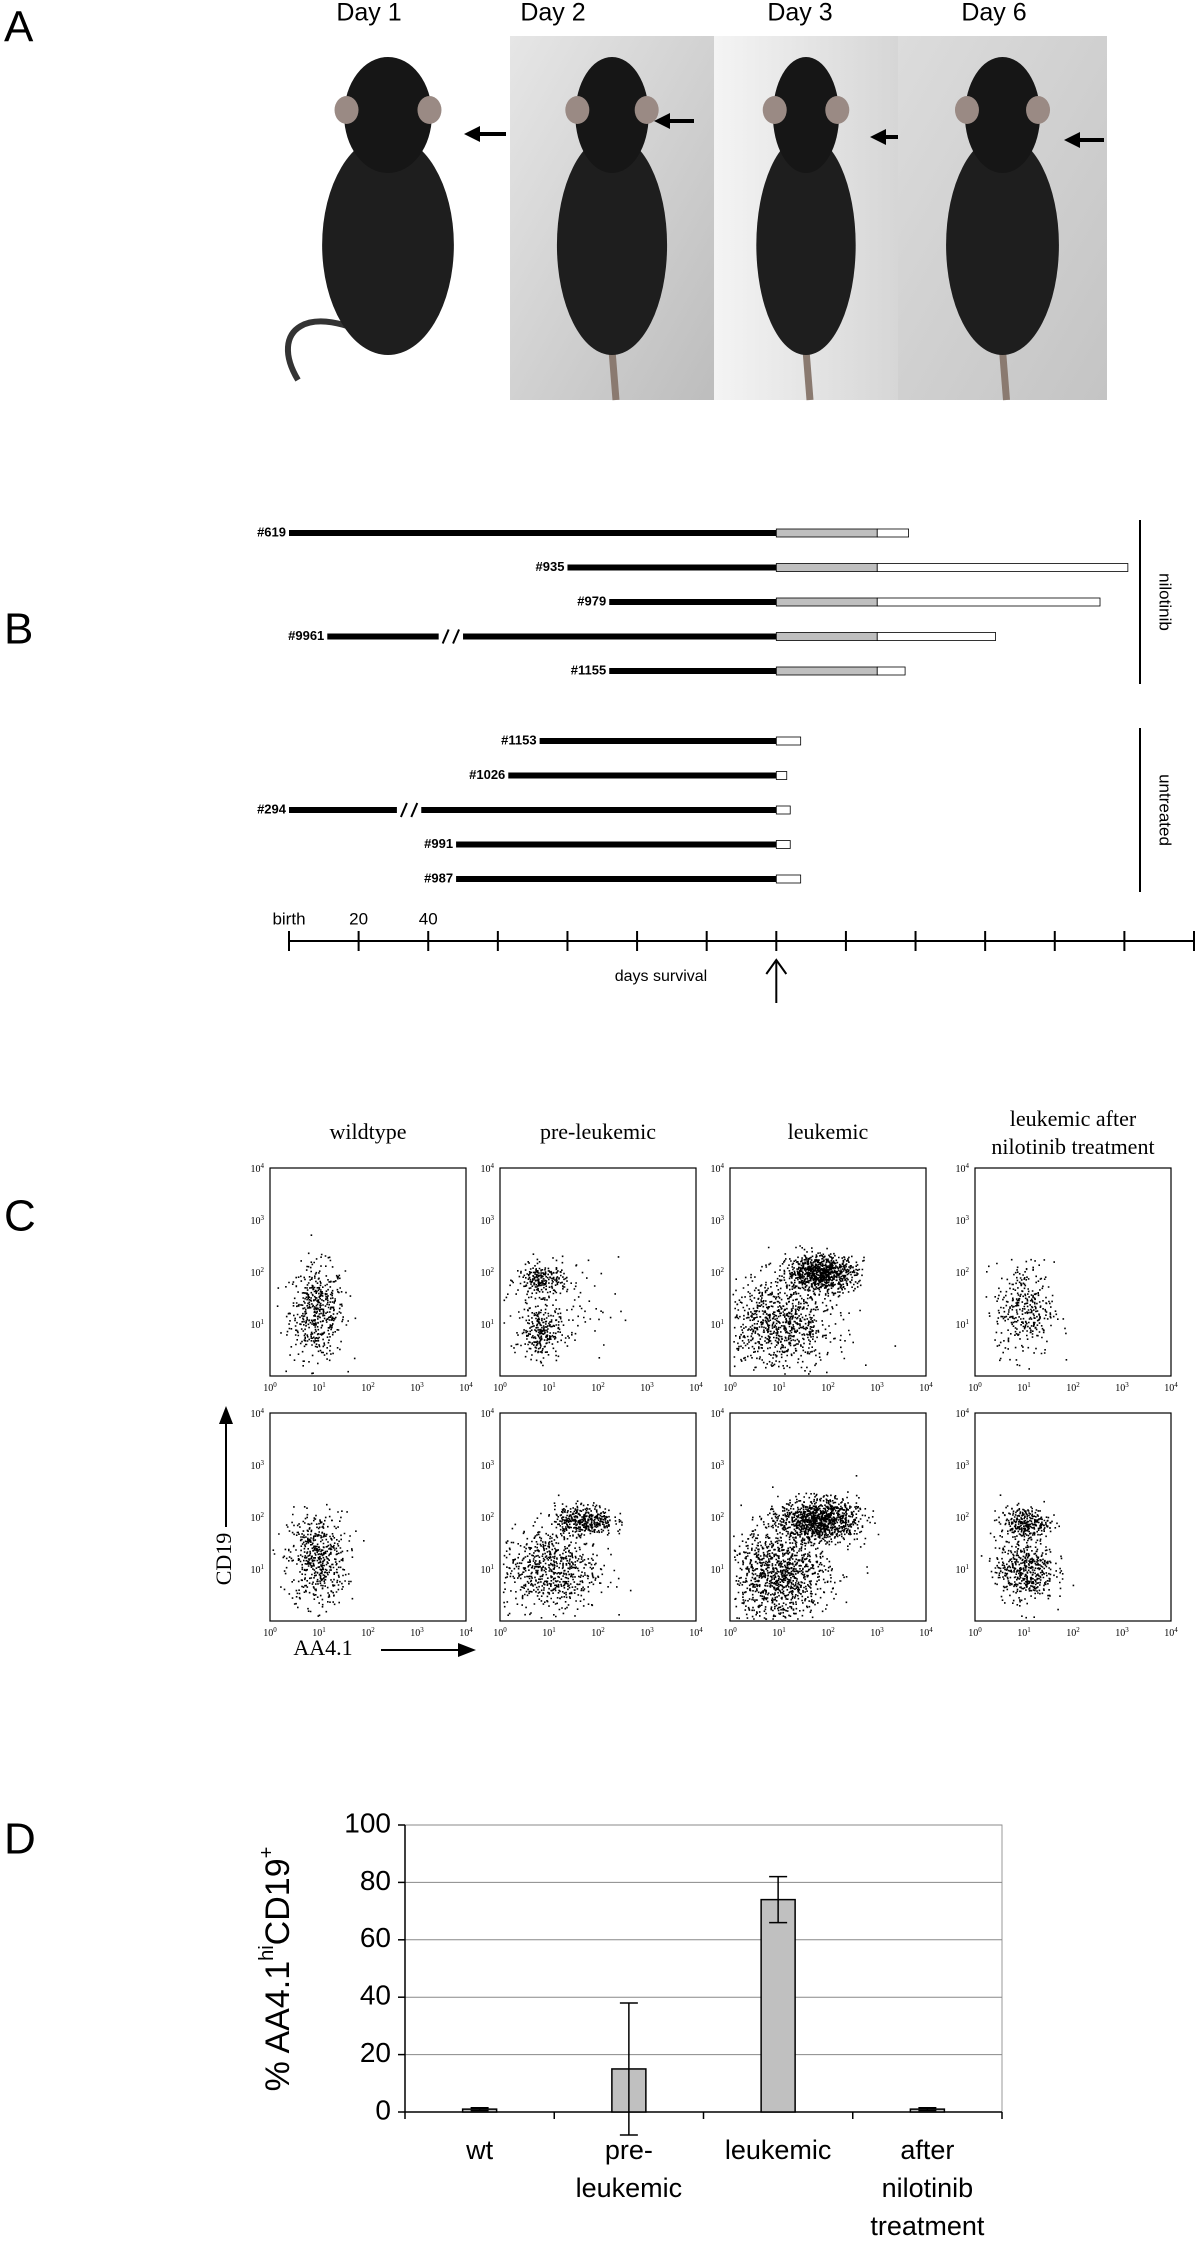 This screenshot has width=1200, height=2248. I want to click on axis-arrow-head, so click(467, 1650).